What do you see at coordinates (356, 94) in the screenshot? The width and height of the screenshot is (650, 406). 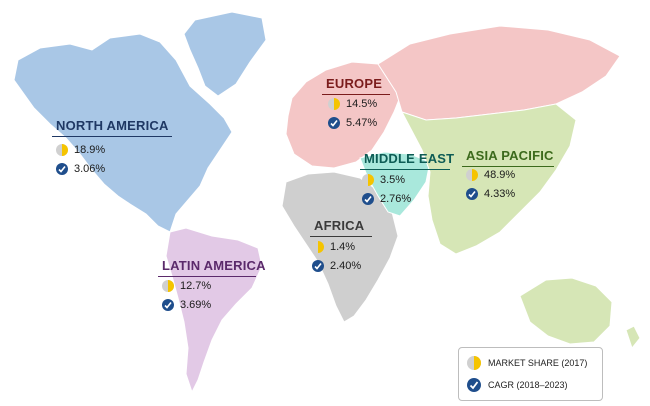 I see `europe-underline` at bounding box center [356, 94].